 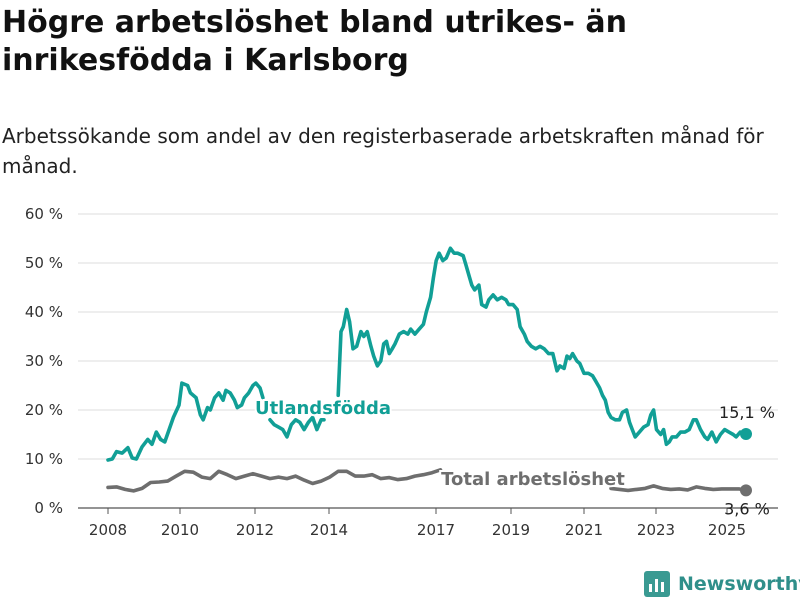 I want to click on y-tick-label: 0 %, so click(x=48, y=508).